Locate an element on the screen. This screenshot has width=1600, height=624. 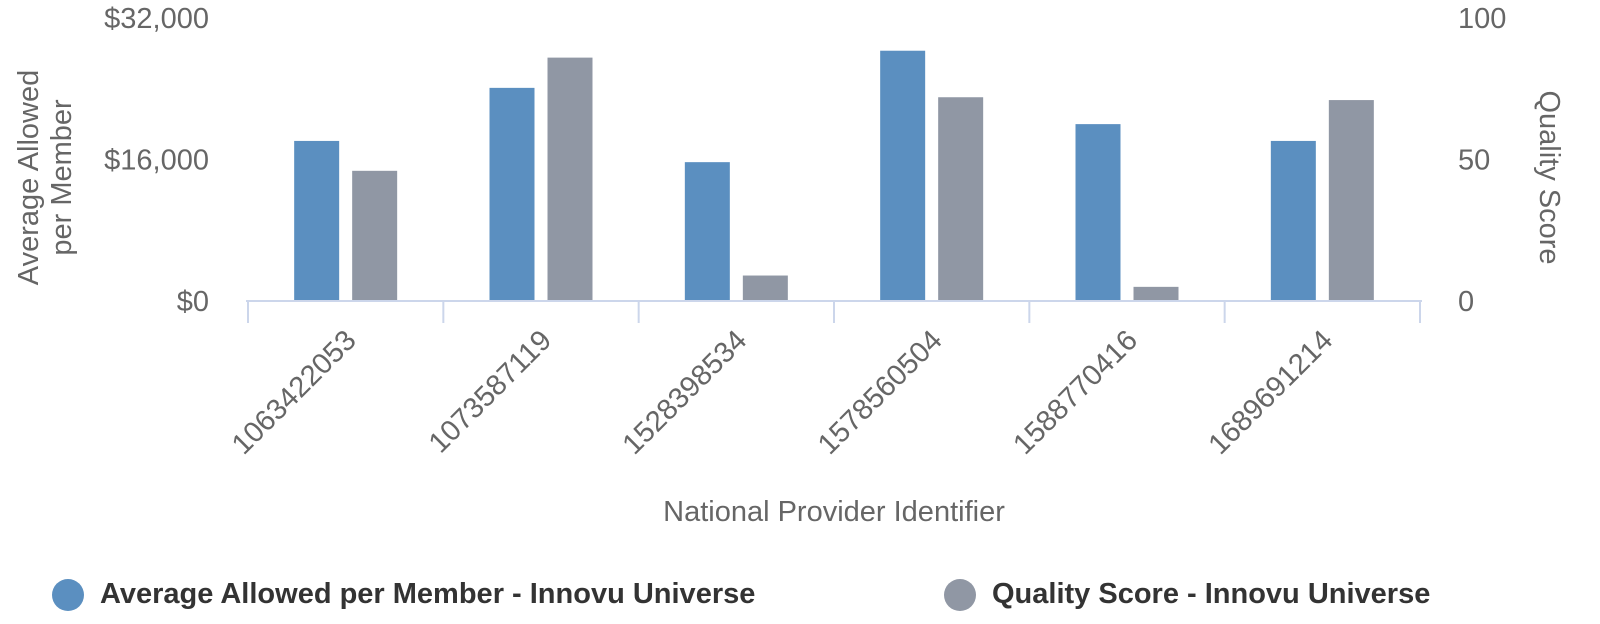
right-y-tick-label: 50 is located at coordinates (1474, 161).